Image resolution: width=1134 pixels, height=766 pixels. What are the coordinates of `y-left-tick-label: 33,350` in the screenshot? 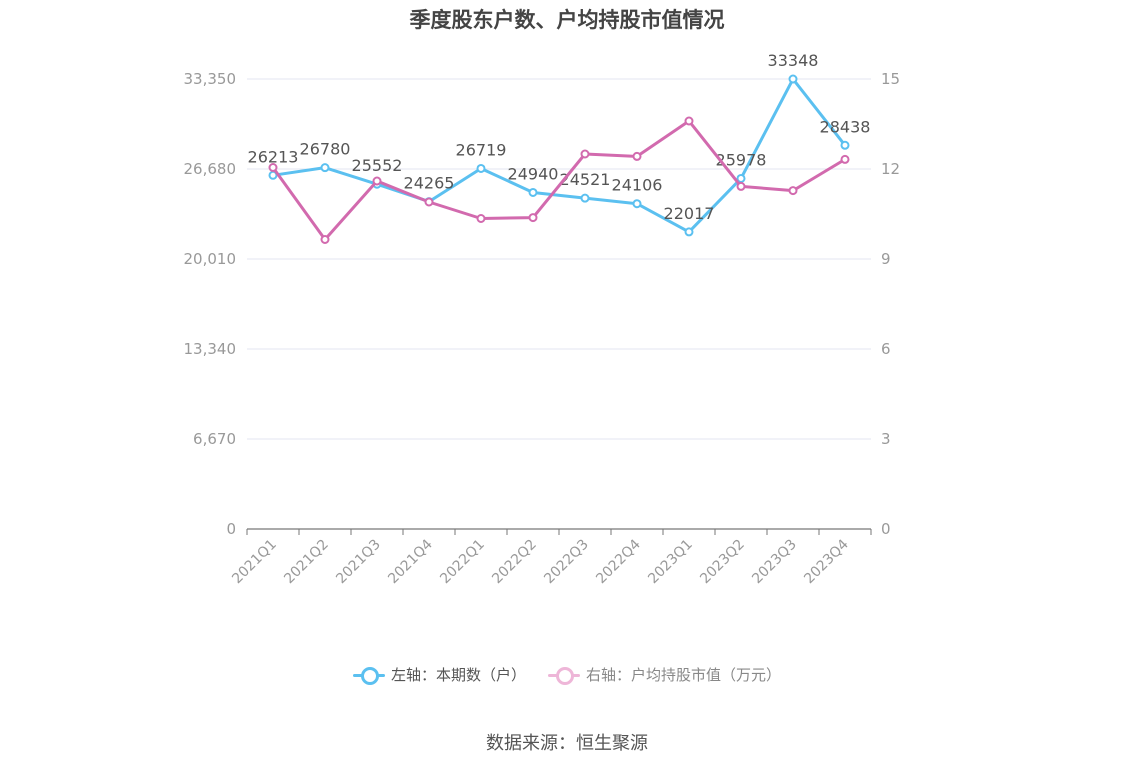 It's located at (210, 79).